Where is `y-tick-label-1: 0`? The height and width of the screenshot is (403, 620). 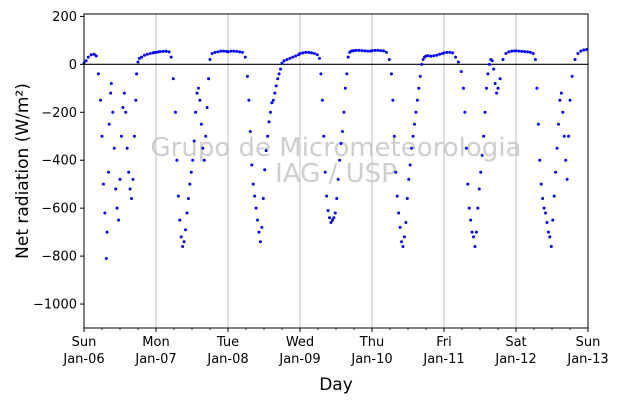
y-tick-label-1: 0 is located at coordinates (73, 65).